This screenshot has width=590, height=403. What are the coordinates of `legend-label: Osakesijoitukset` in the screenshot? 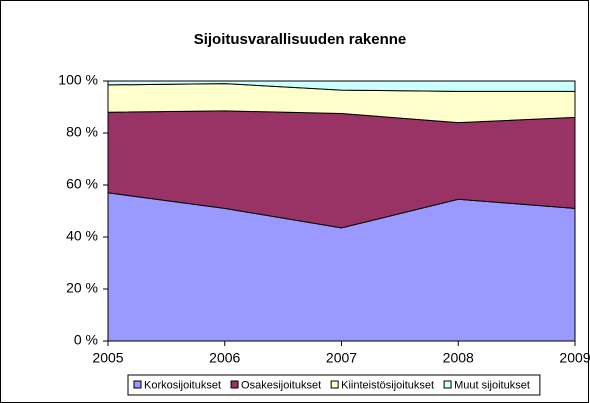 It's located at (281, 385).